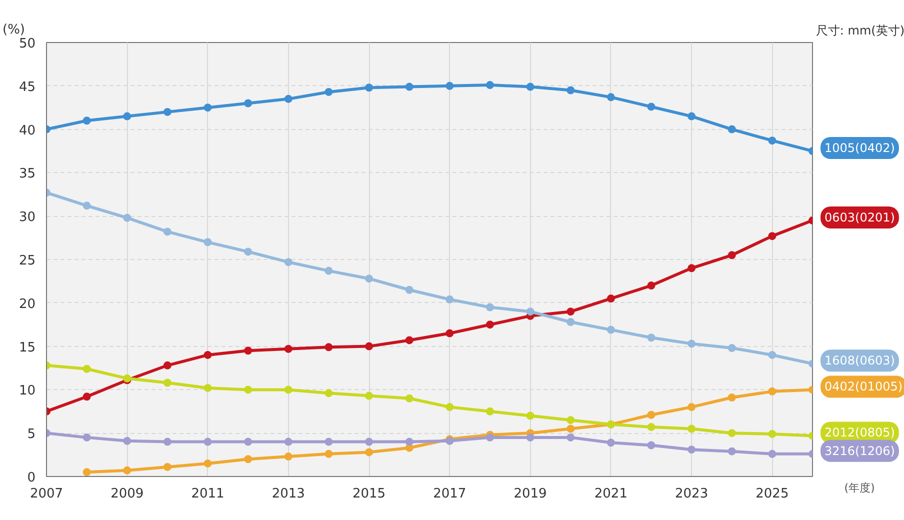 The width and height of the screenshot is (904, 520). I want to click on y-axis-title: (%), so click(13, 30).